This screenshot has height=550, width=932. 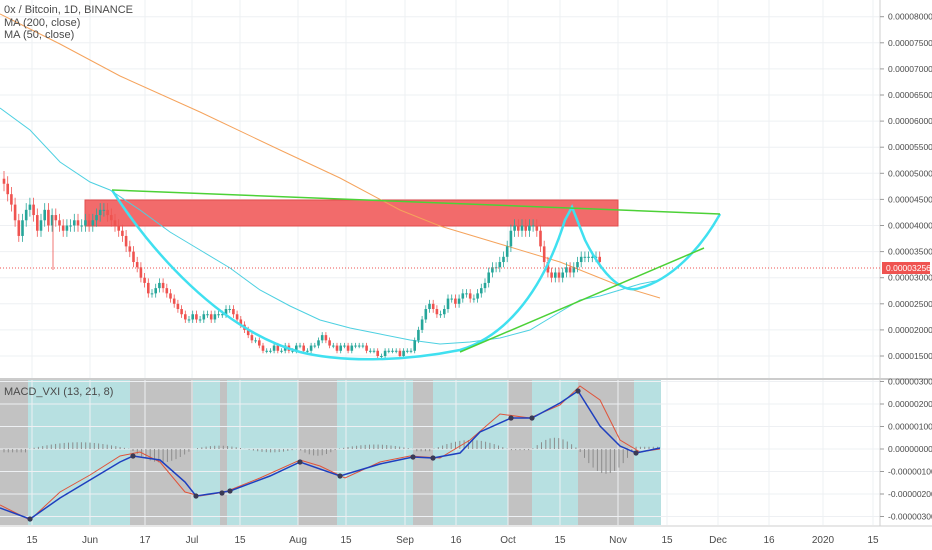 What do you see at coordinates (910, 449) in the screenshot?
I see `macd-y-tick-label: 0.00000000` at bounding box center [910, 449].